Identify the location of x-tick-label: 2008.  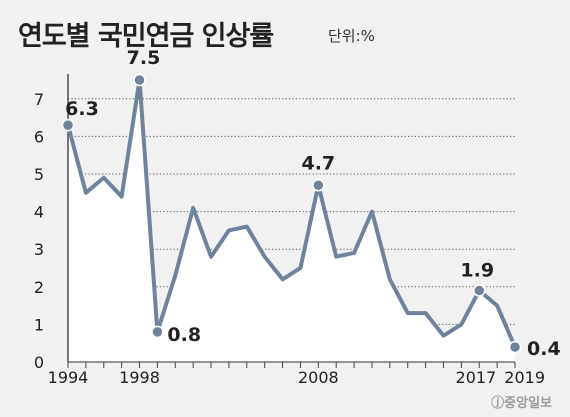
(318, 377).